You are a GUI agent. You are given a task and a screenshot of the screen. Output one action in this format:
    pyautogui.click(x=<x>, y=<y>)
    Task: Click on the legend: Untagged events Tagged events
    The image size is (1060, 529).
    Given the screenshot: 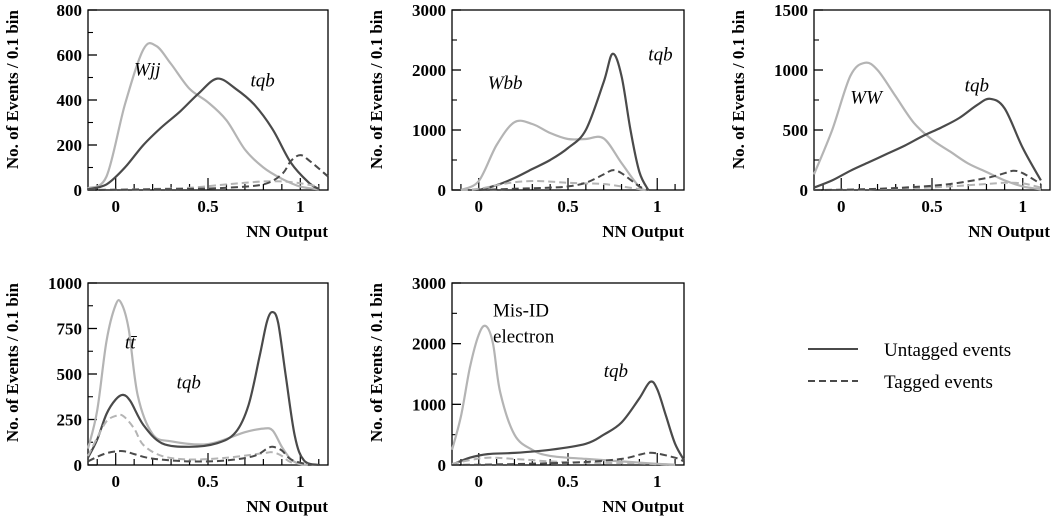 What is the action you would take?
    pyautogui.click(x=909, y=366)
    